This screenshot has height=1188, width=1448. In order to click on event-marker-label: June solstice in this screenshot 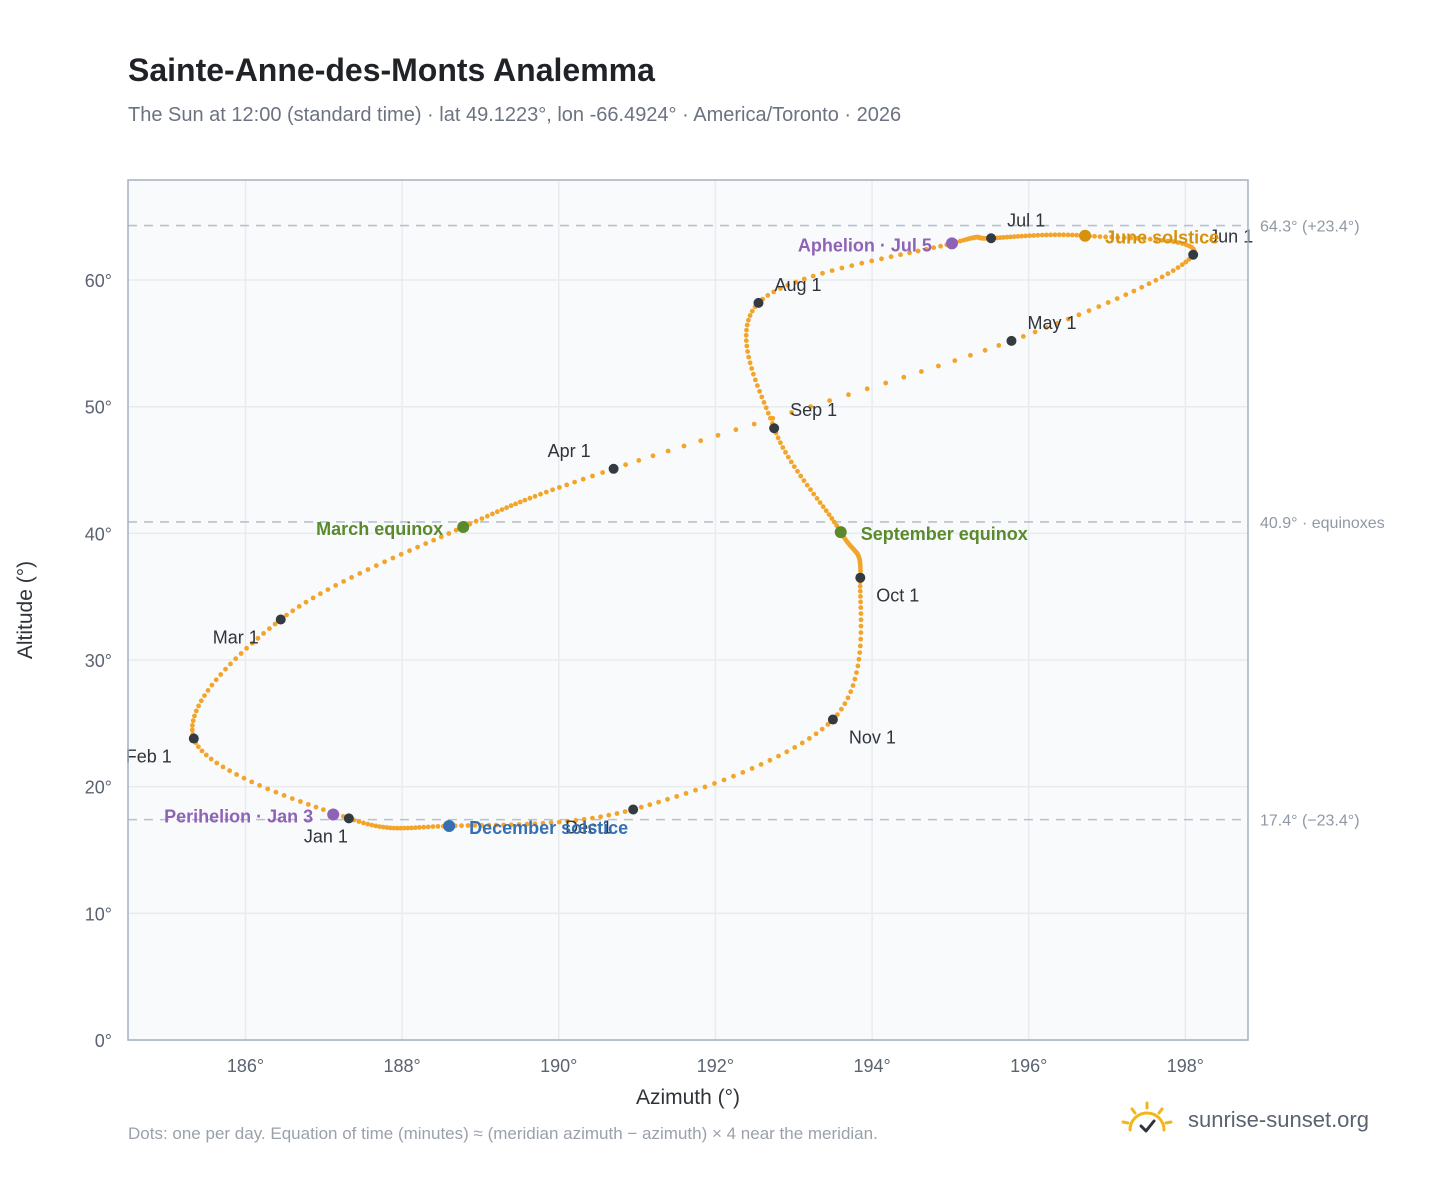, I will do `click(1162, 238)`.